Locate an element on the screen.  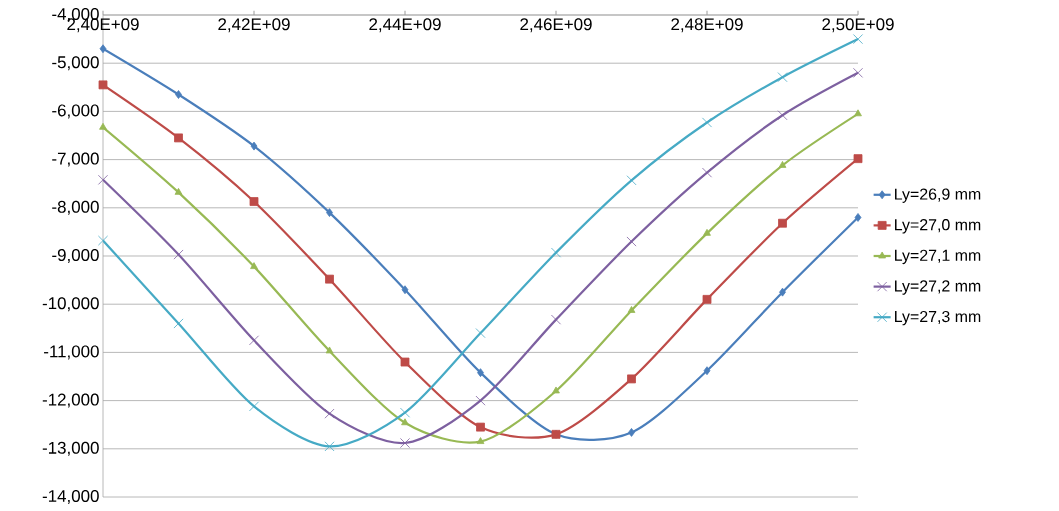
legend-label: Ly=27,2 mm is located at coordinates (938, 287).